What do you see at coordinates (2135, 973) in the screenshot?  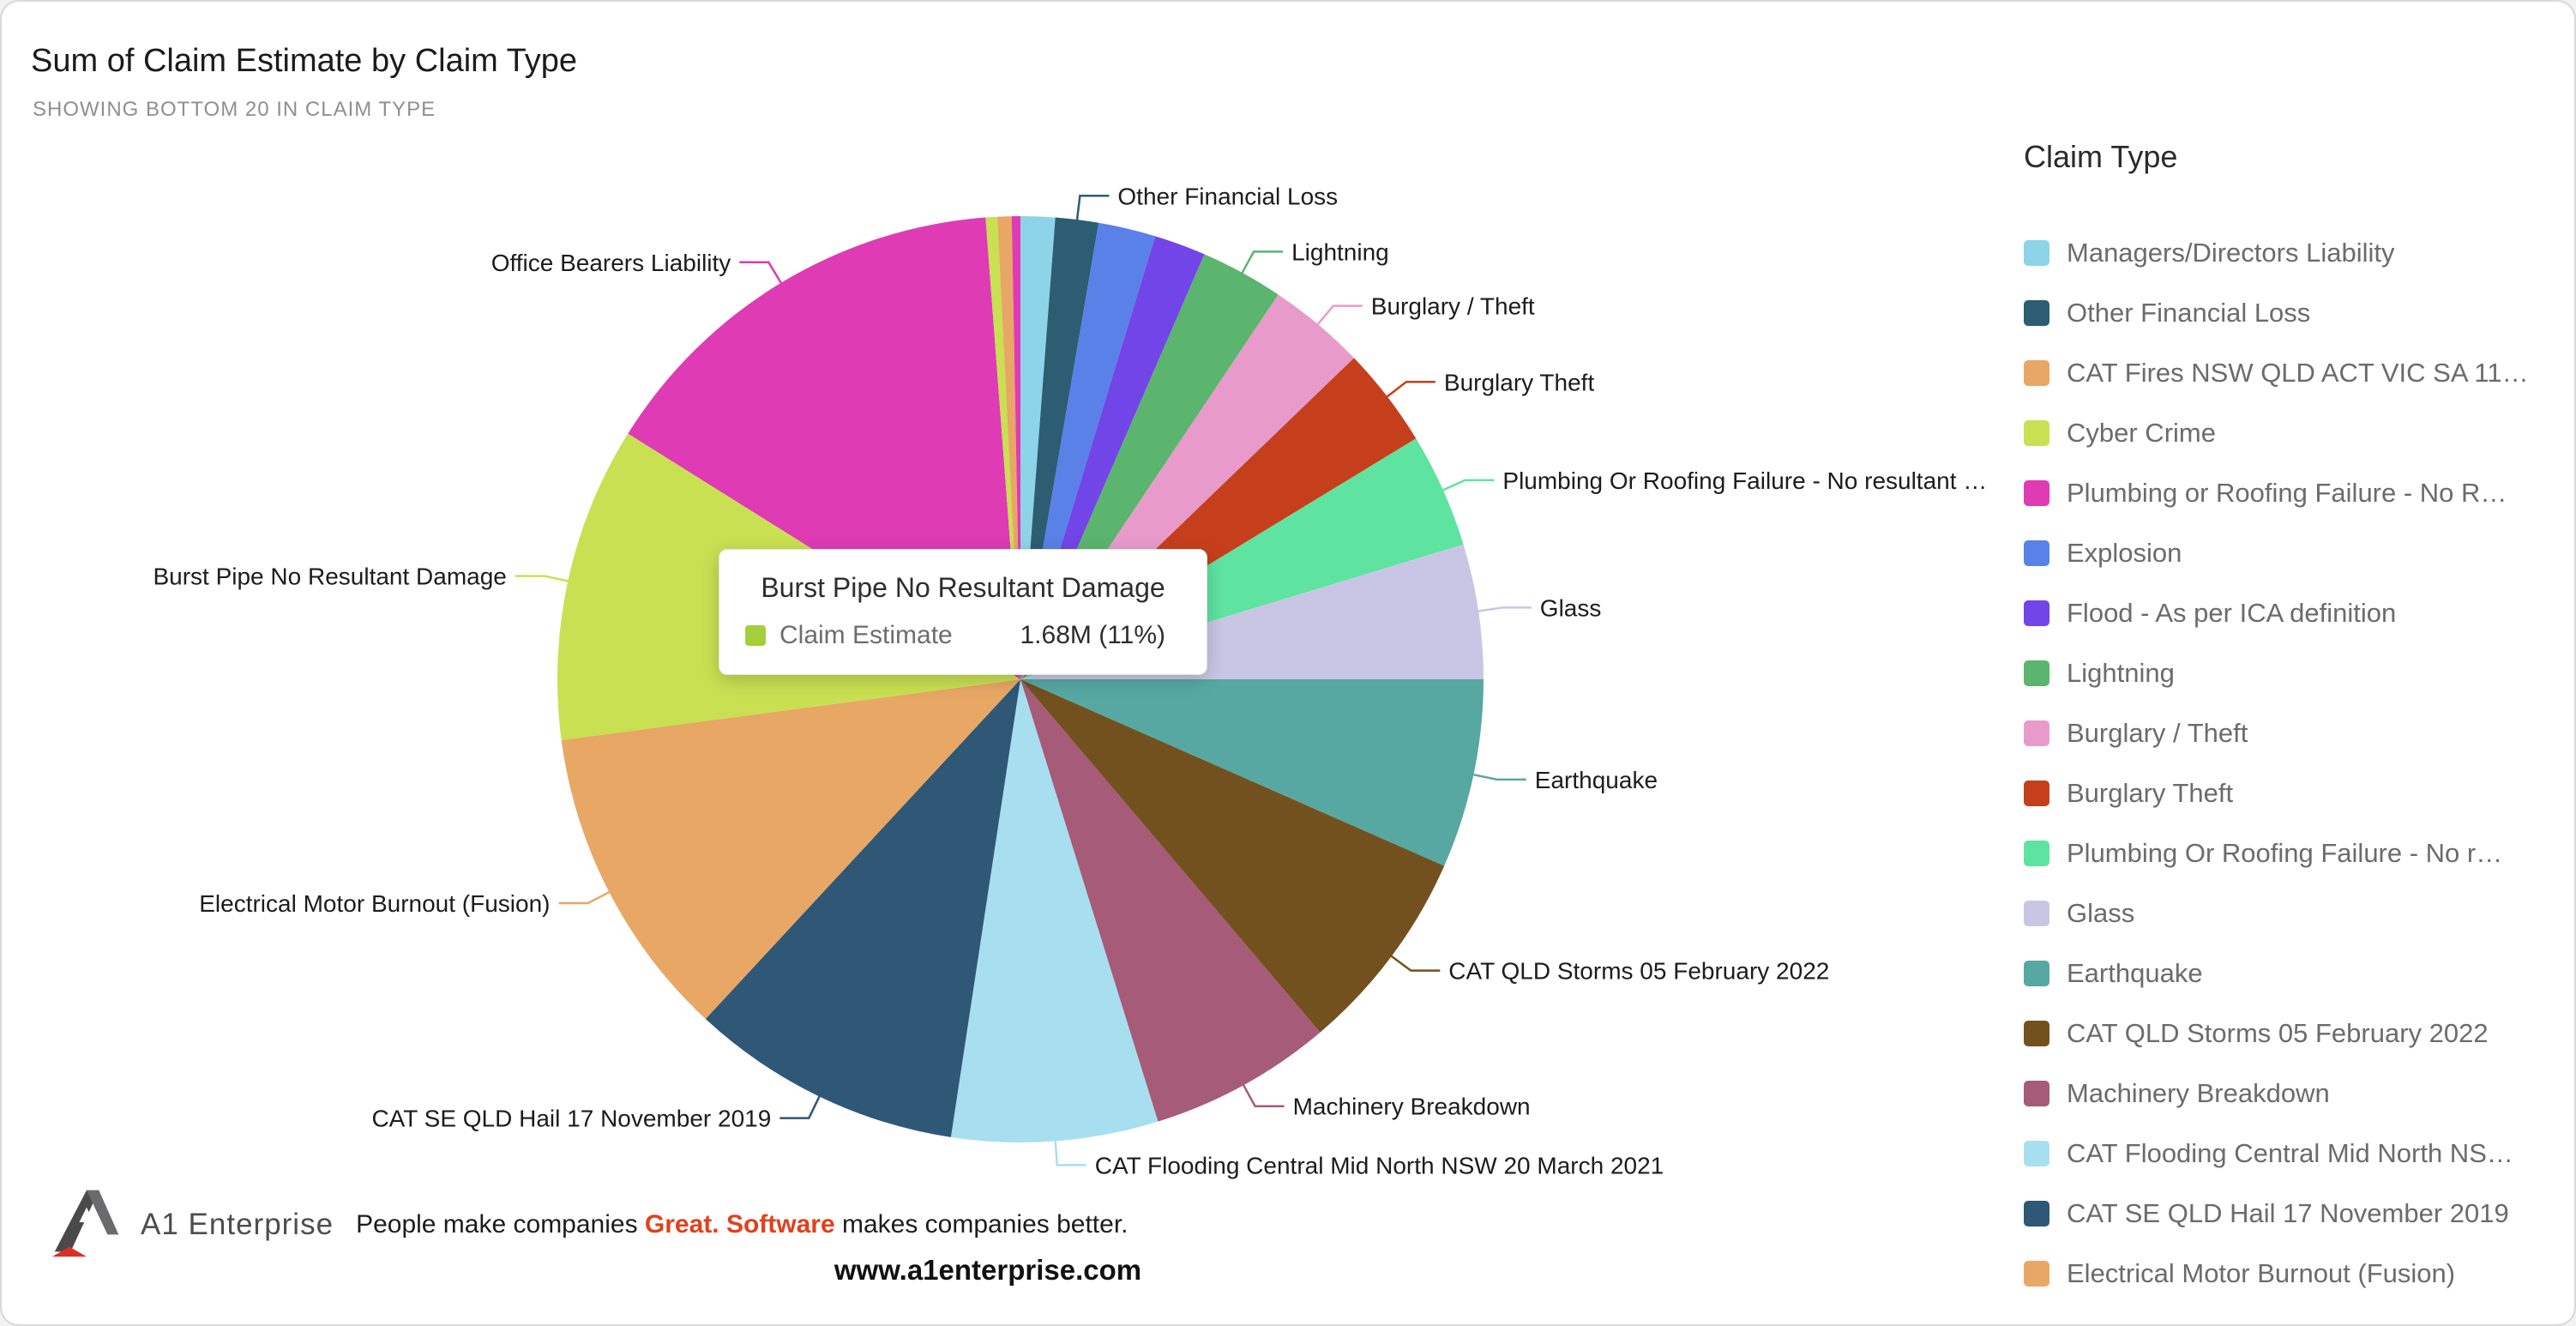 I see `legend-label: Earthquake` at bounding box center [2135, 973].